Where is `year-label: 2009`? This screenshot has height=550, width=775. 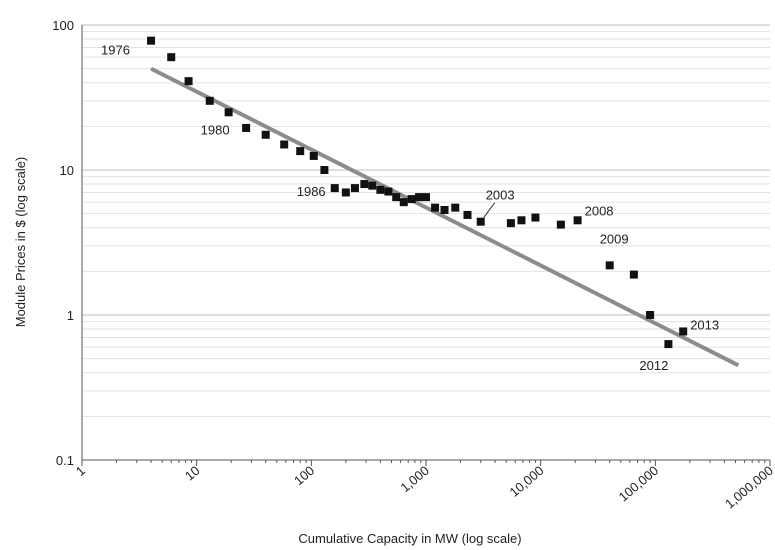
year-label: 2009 is located at coordinates (614, 238).